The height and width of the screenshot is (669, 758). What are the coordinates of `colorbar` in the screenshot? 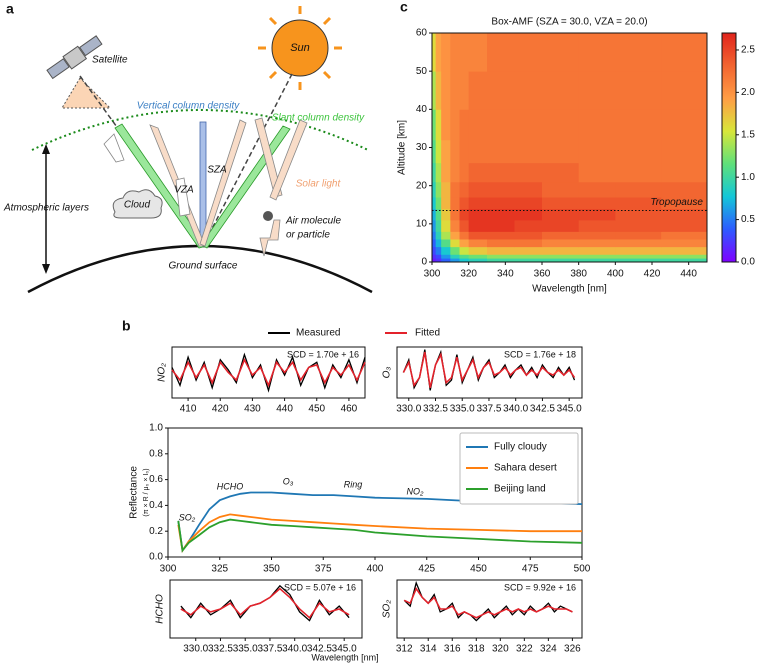 It's located at (729, 147).